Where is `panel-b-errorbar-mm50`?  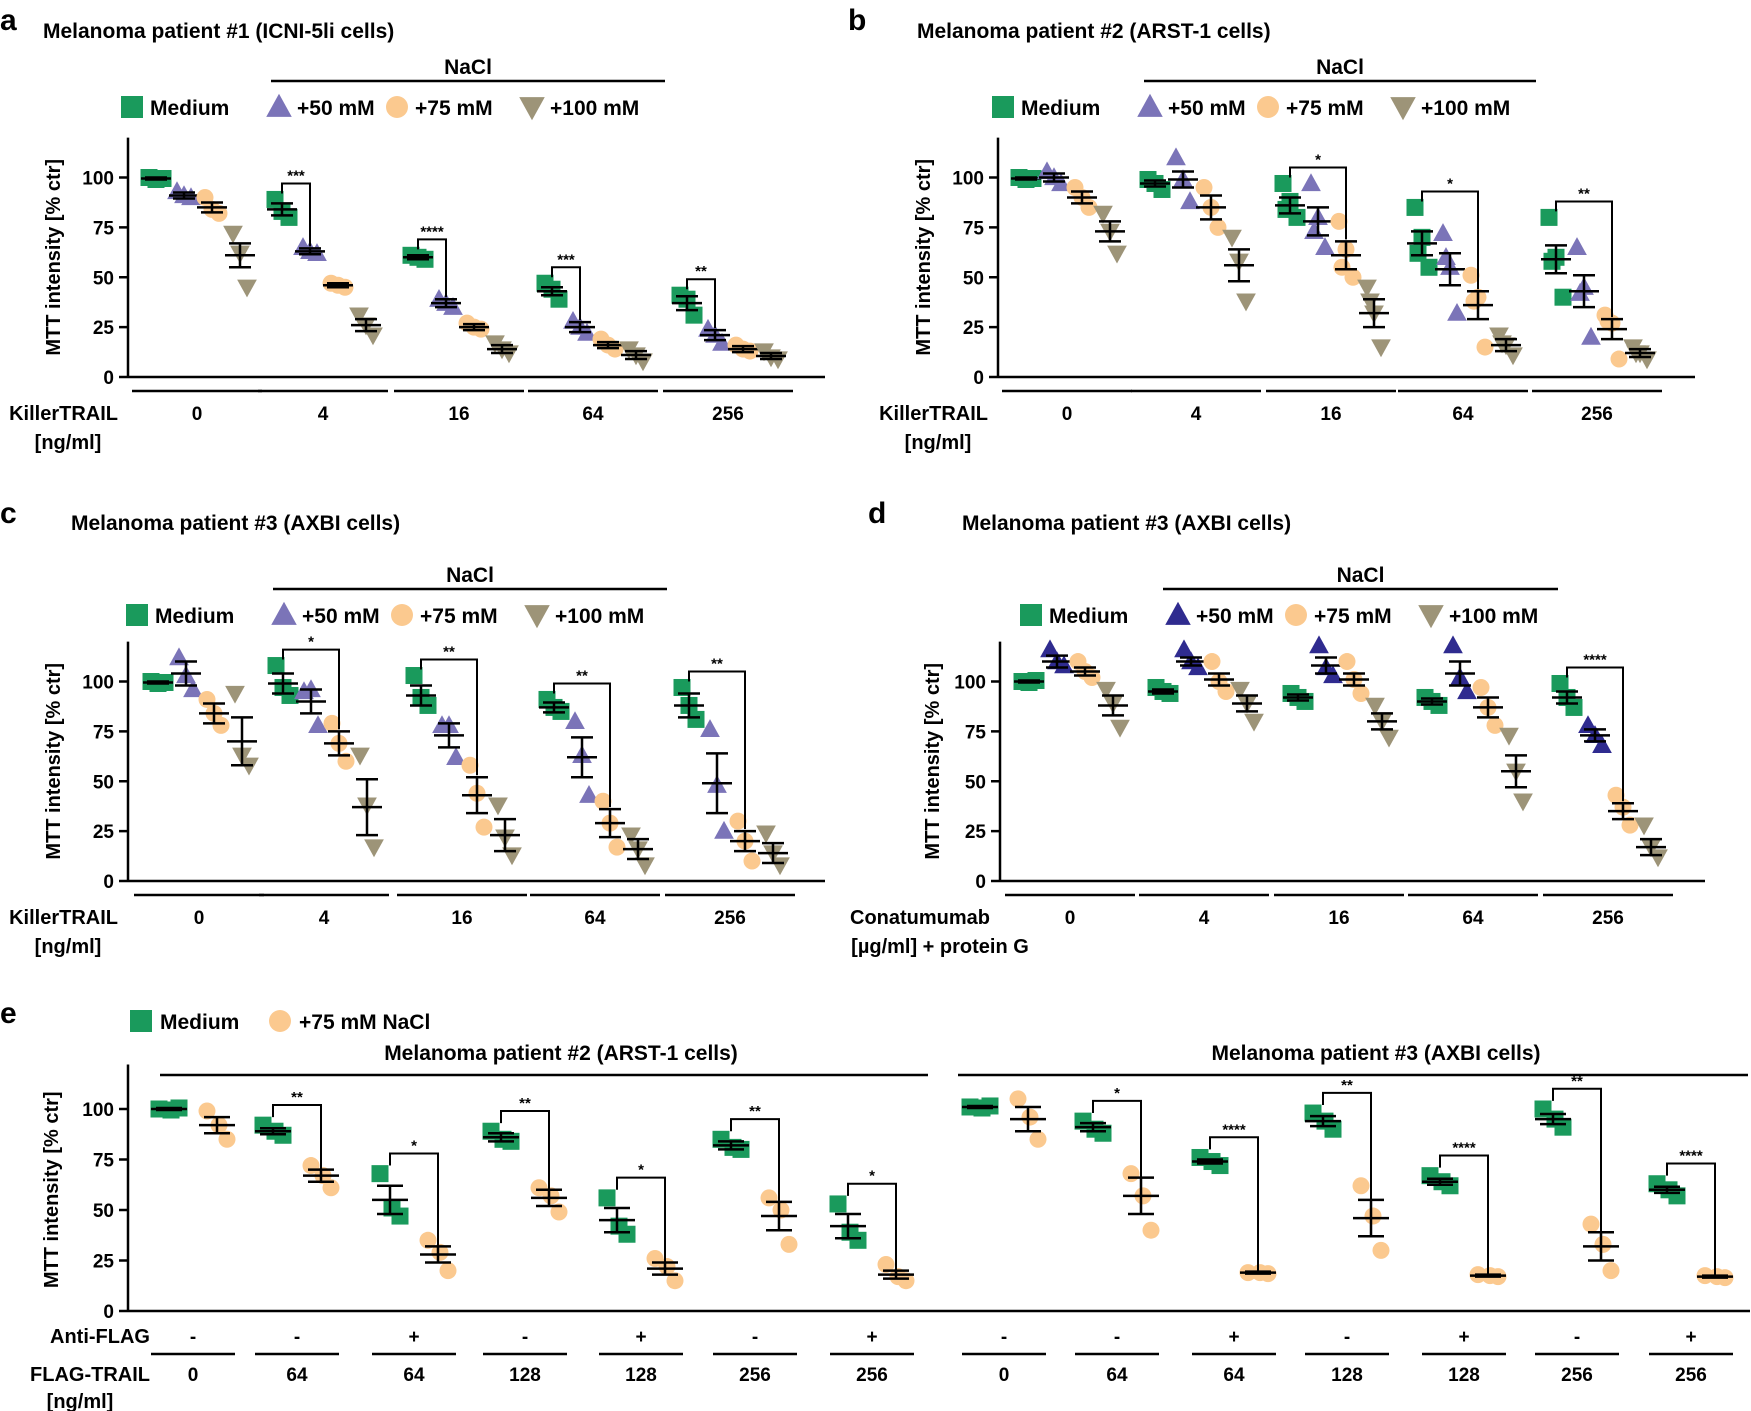
panel-b-errorbar-mm50 is located at coordinates (1183, 179).